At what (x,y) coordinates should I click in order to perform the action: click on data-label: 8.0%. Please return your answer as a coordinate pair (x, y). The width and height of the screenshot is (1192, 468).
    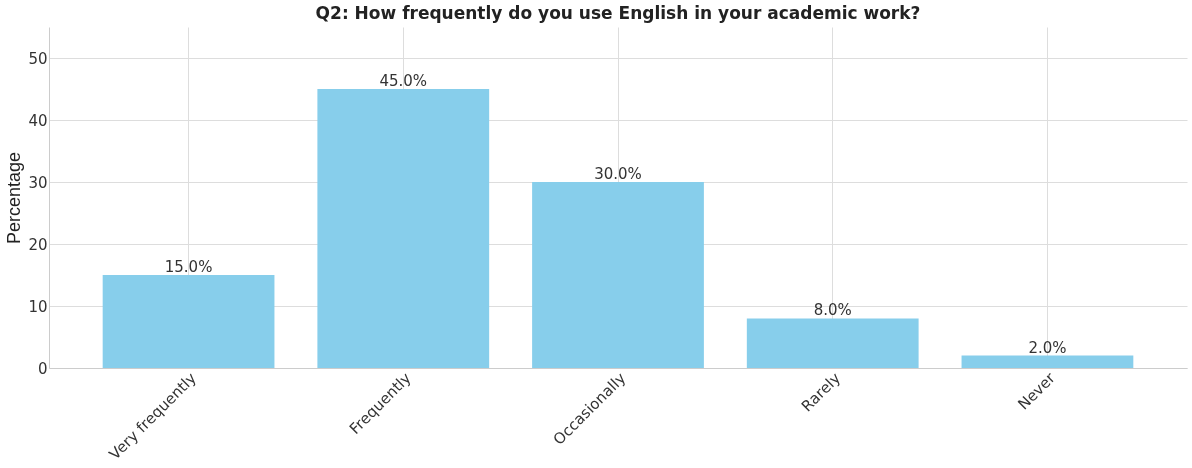
    Looking at the image, I should click on (832, 310).